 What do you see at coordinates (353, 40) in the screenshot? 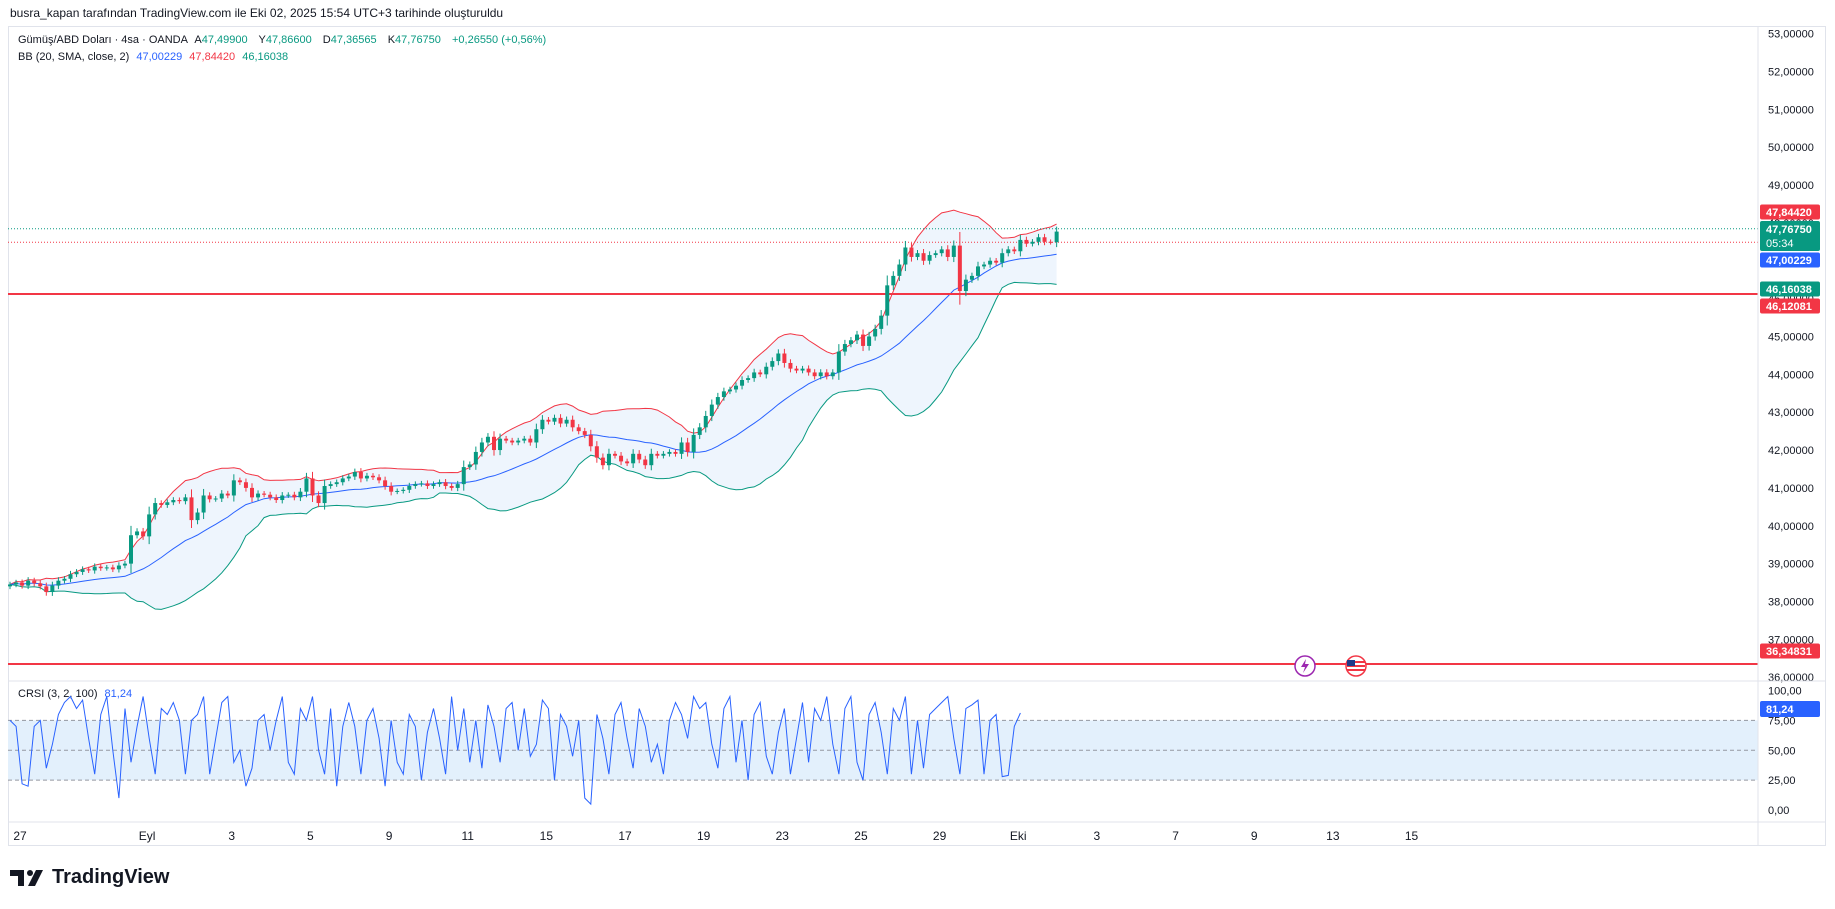
I see `low-value: 47,36565` at bounding box center [353, 40].